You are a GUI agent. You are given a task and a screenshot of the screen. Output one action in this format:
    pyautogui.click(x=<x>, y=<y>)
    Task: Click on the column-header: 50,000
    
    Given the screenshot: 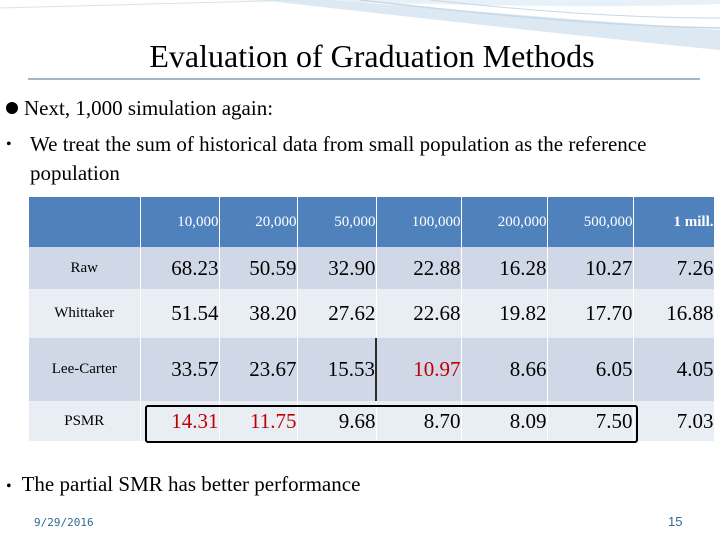 What is the action you would take?
    pyautogui.click(x=337, y=222)
    